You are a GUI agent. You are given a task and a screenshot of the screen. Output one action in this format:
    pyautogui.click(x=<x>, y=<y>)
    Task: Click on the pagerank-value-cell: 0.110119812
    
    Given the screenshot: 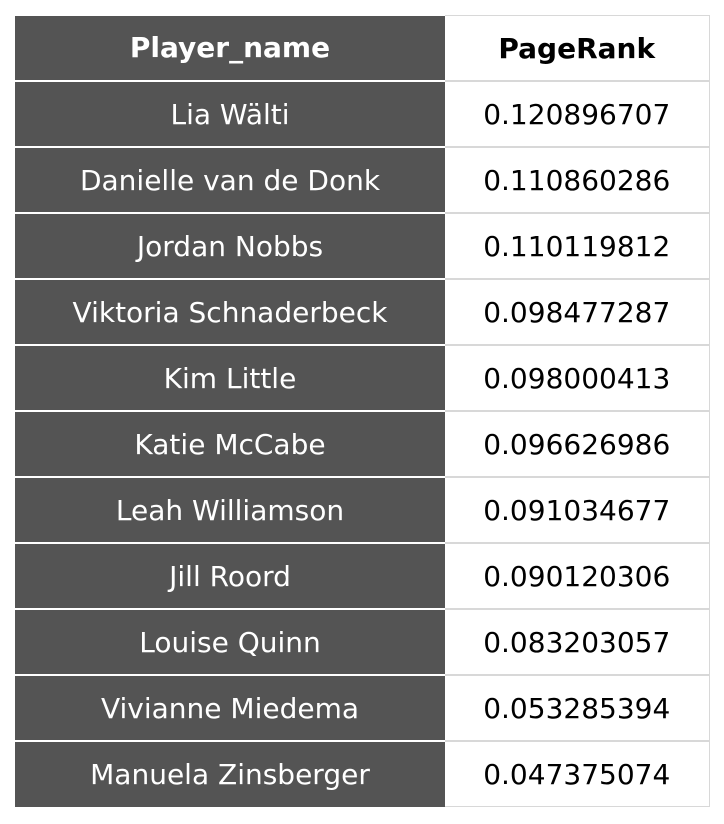 What is the action you would take?
    pyautogui.click(x=577, y=246)
    